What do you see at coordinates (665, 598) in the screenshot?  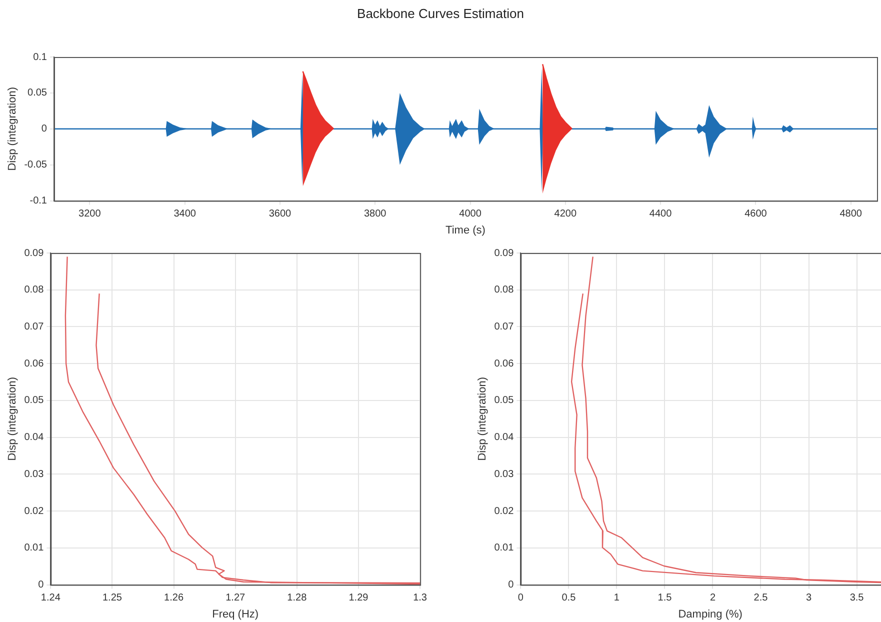 I see `x-tick-label: 1.5` at bounding box center [665, 598].